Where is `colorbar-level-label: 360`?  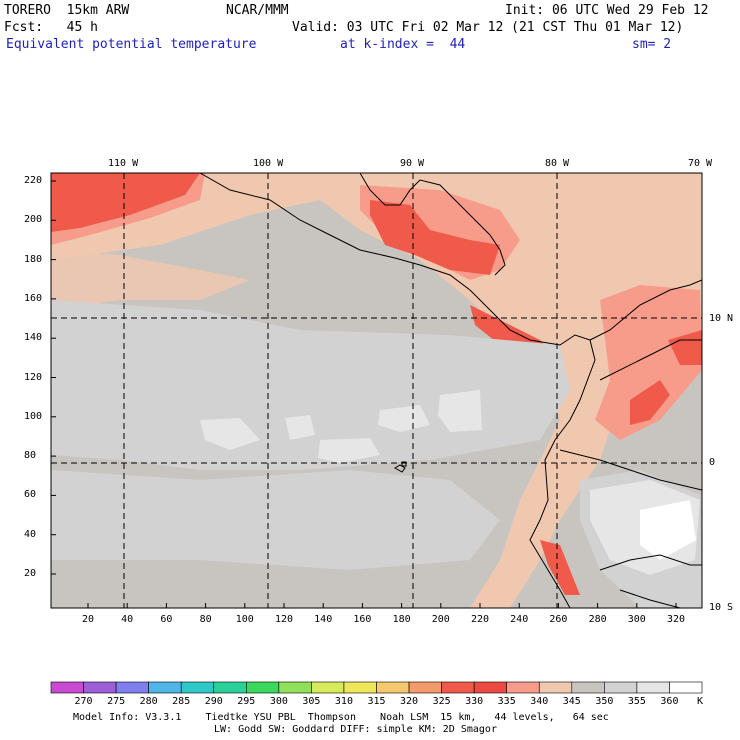
colorbar-level-label: 360 is located at coordinates (669, 701).